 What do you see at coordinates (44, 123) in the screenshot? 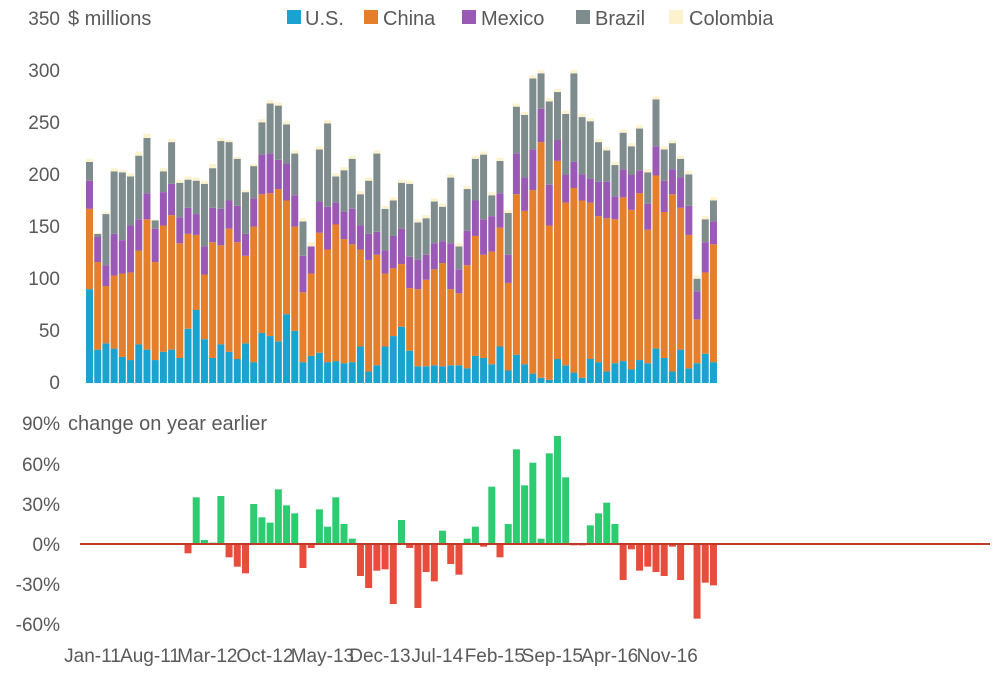
I see `top-y-tick: 250` at bounding box center [44, 123].